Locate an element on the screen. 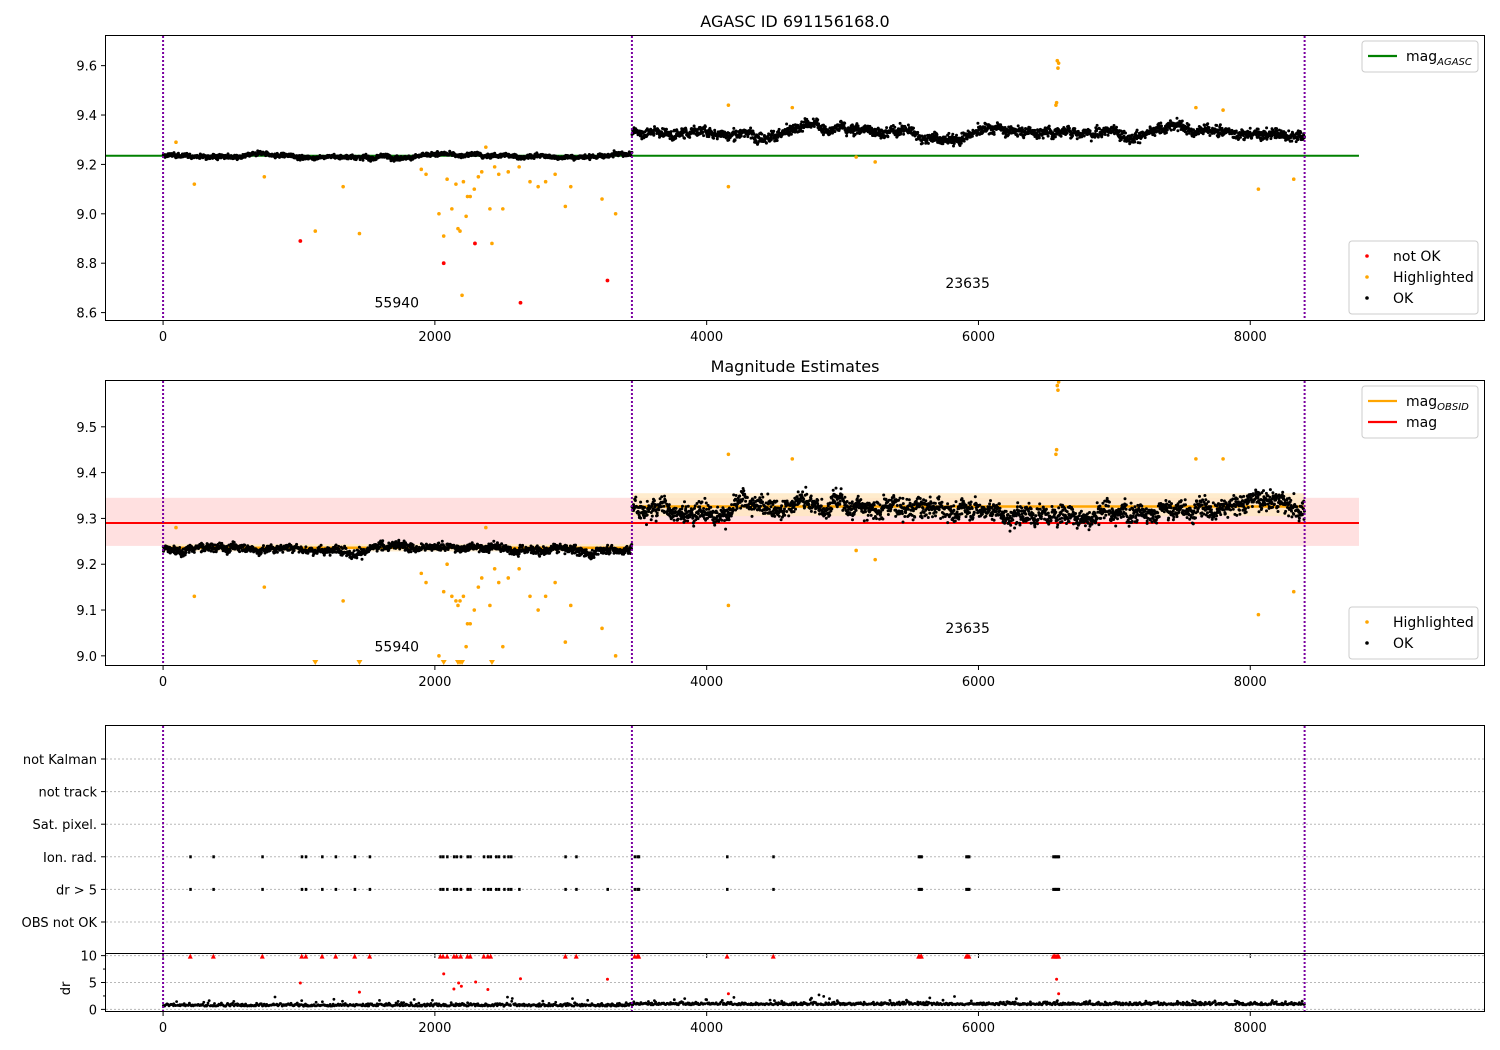 The height and width of the screenshot is (1050, 1500). agasc-obsid-label-1: 55940 is located at coordinates (397, 304).